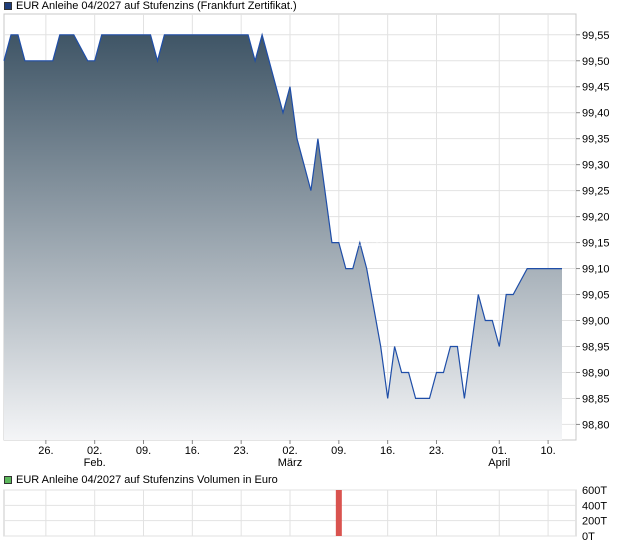 This screenshot has width=620, height=546. Describe the element at coordinates (596, 373) in the screenshot. I see `price-y-tick-label: 98,90` at that location.